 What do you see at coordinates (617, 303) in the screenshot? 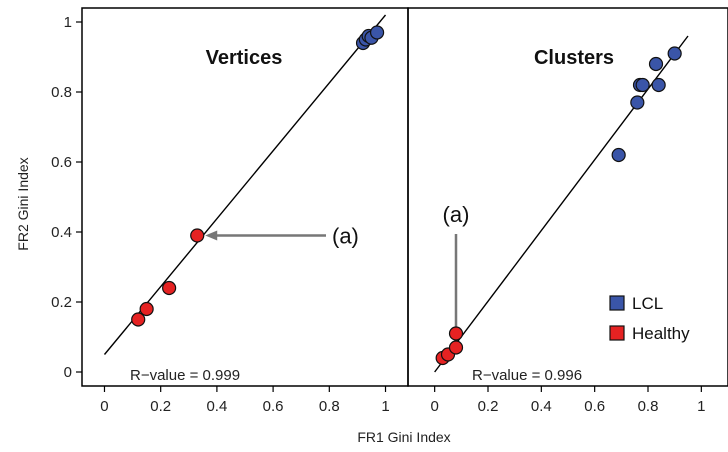
I see `legend-swatch-lcl` at bounding box center [617, 303].